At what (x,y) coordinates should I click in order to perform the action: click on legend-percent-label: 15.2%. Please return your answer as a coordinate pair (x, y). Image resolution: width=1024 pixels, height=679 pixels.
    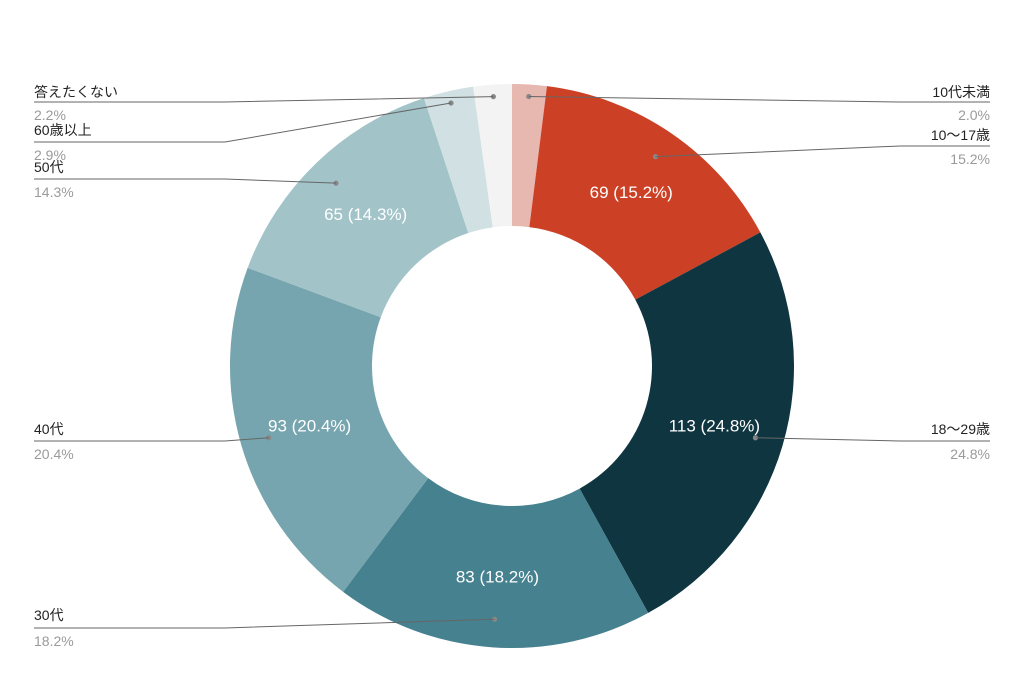
    Looking at the image, I should click on (970, 159).